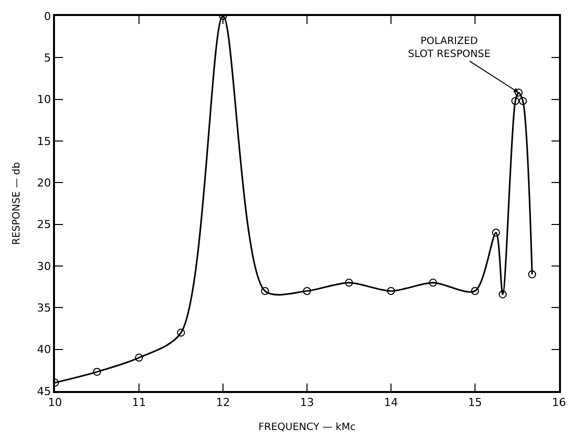 The height and width of the screenshot is (441, 576). Describe the element at coordinates (449, 48) in the screenshot. I see `annotation: POLARIZED SLOT RESPONSE` at that location.